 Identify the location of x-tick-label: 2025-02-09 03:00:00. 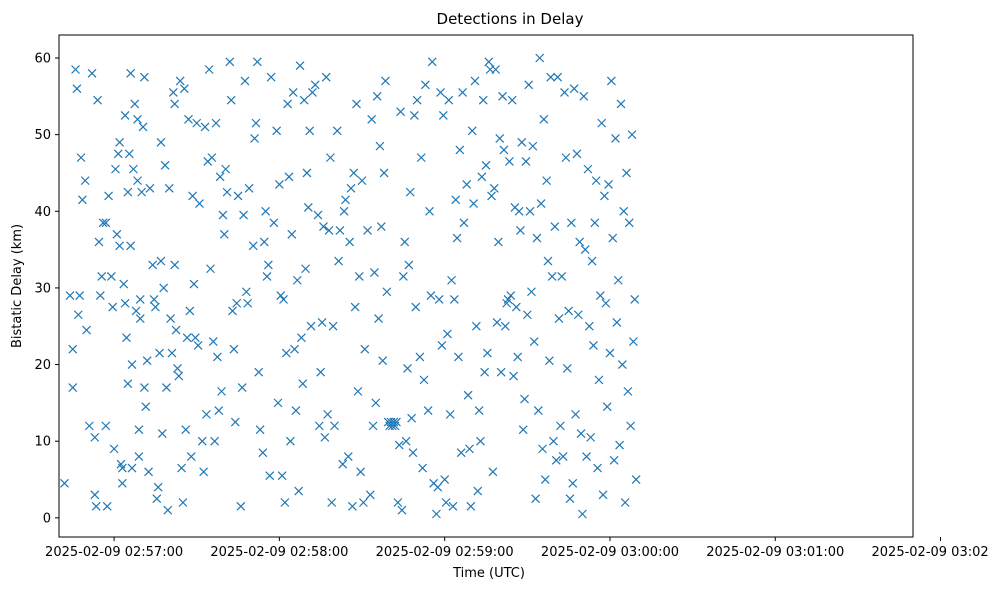
(610, 552).